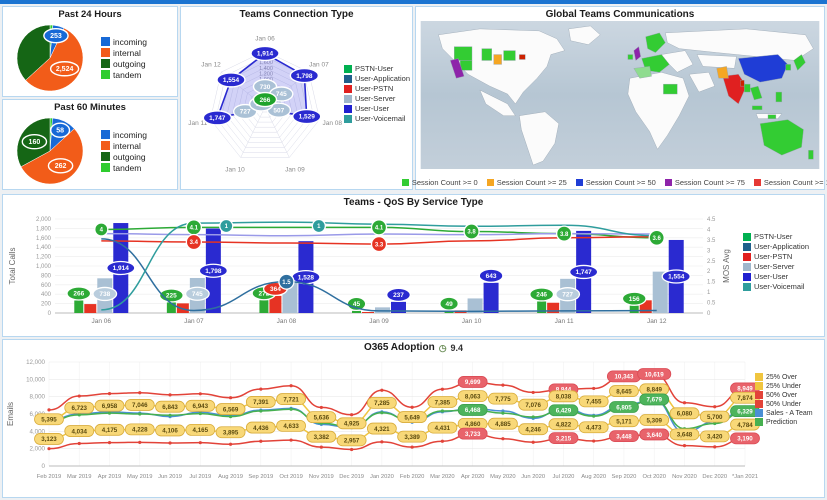  I want to click on legend-label: User-Server, so click(774, 266).